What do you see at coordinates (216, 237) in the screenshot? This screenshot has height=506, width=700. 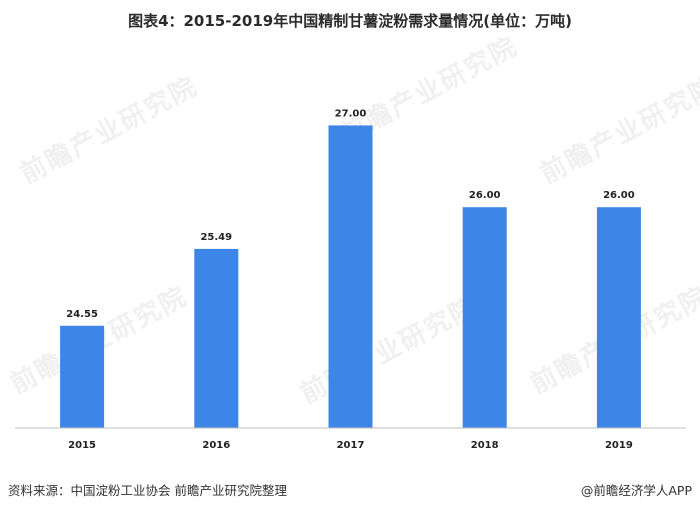 I see `data-label: 25.49` at bounding box center [216, 237].